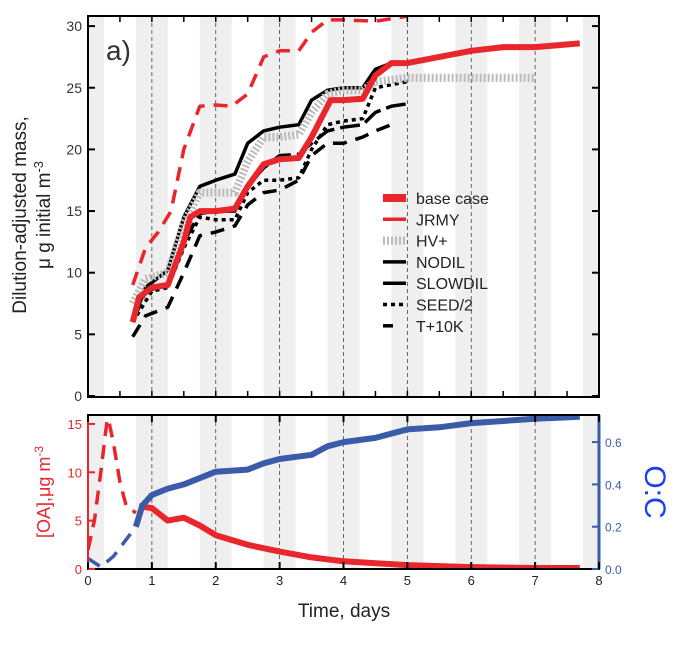 Image resolution: width=690 pixels, height=649 pixels. I want to click on y-tick-label: 10, so click(74, 273).